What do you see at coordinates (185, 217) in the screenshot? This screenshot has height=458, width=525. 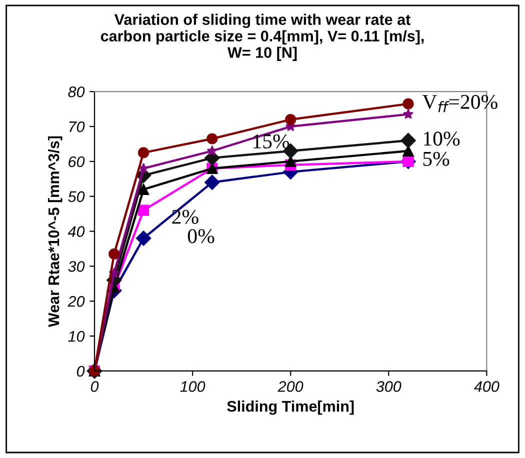 I see `annotation: 2%` at bounding box center [185, 217].